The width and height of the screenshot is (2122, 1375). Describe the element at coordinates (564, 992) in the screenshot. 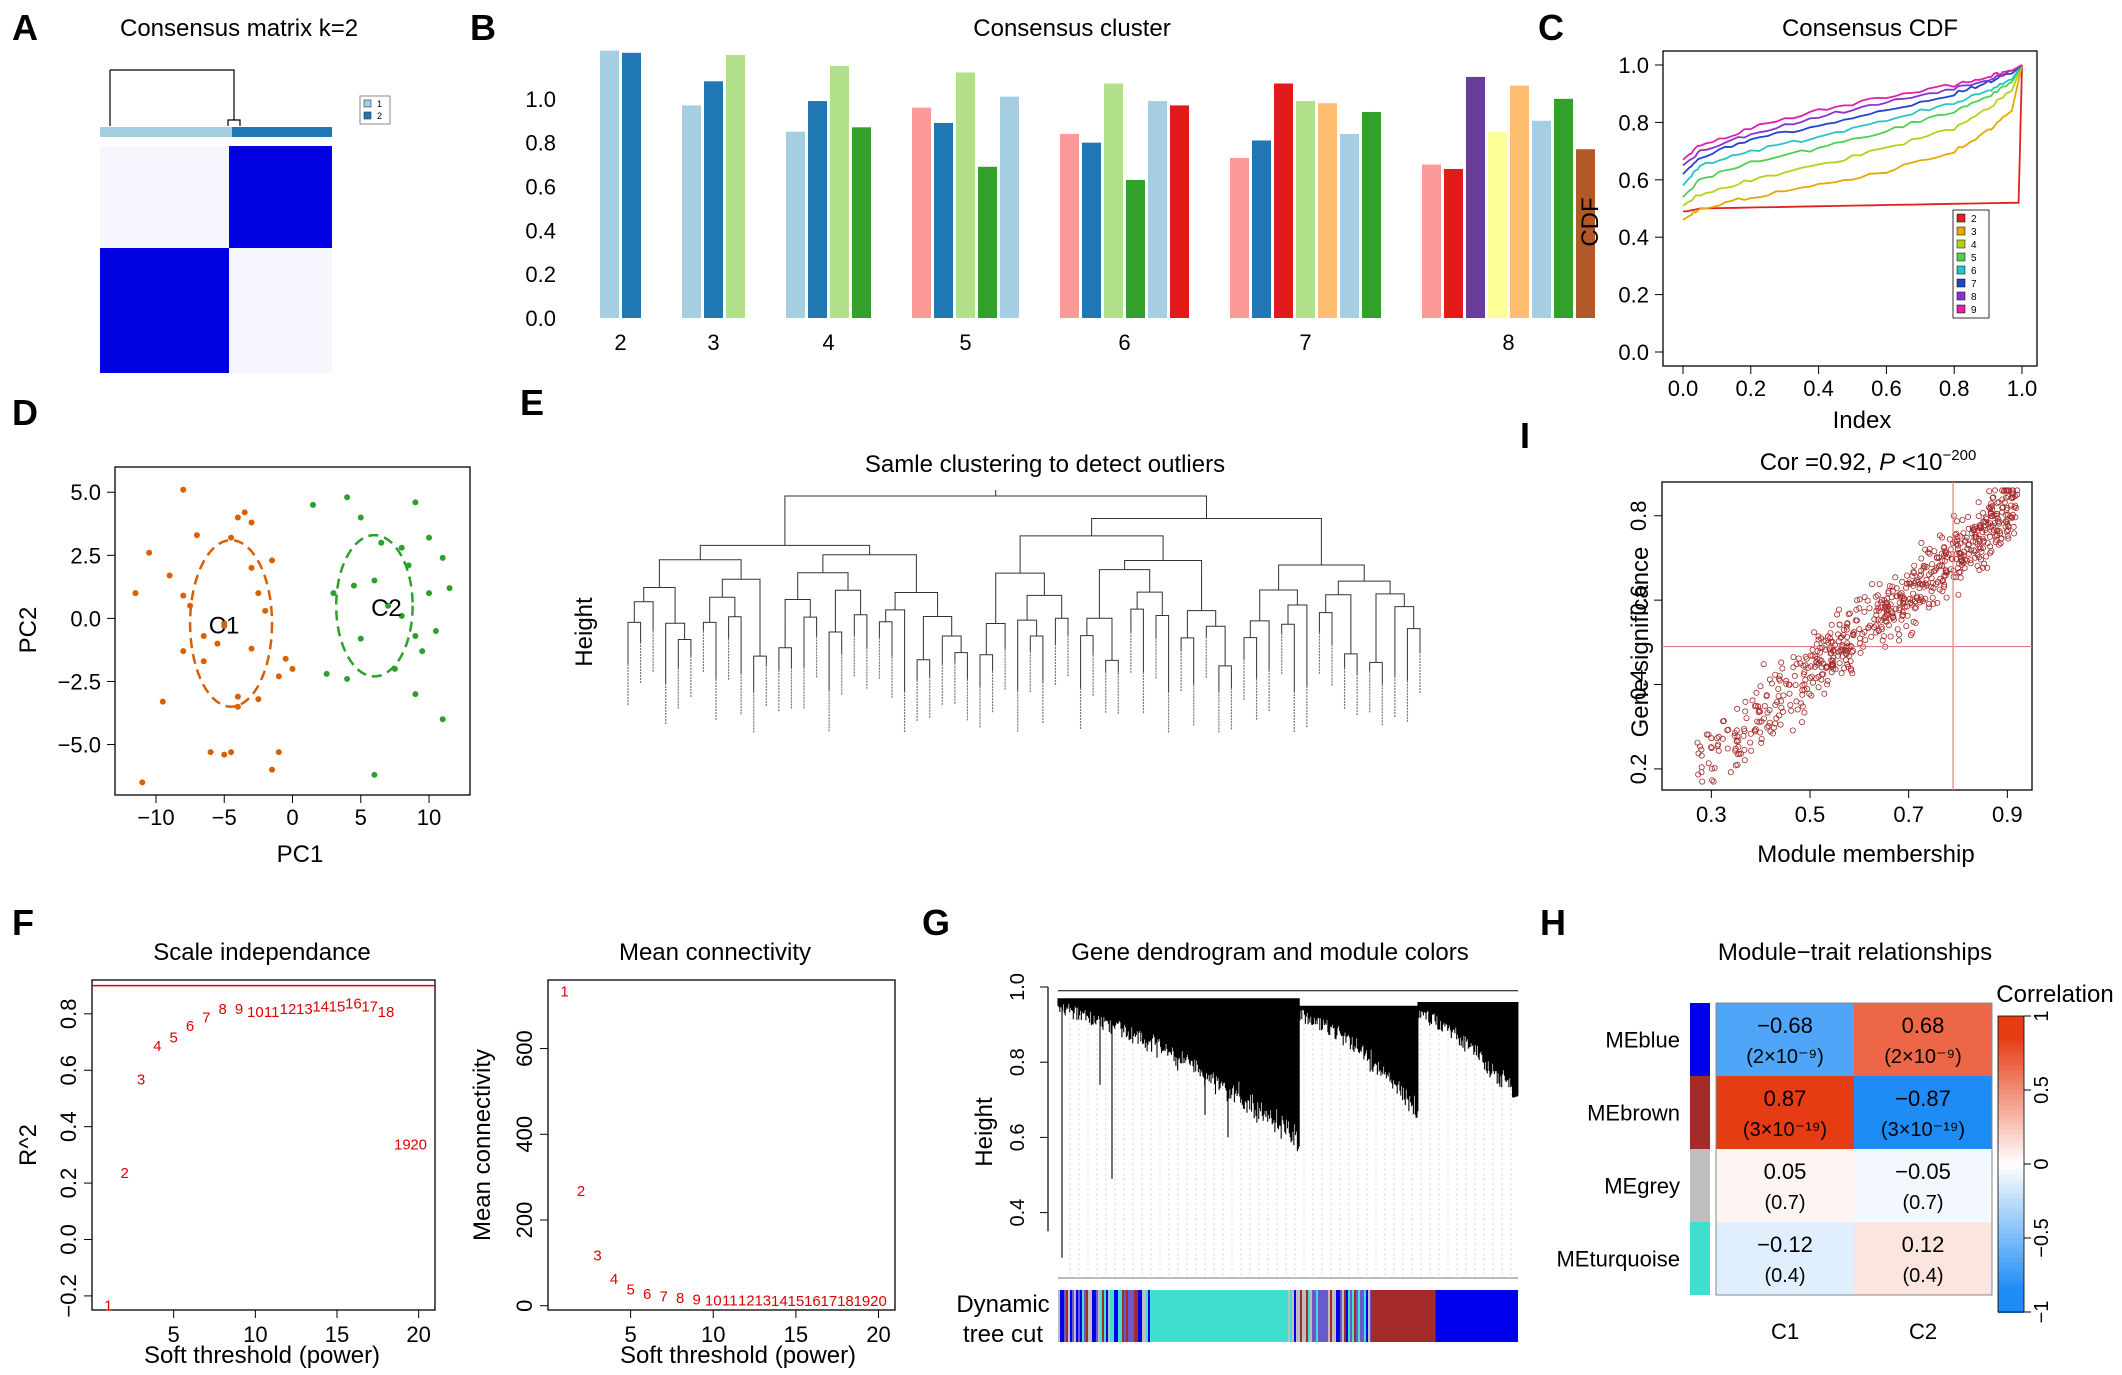

I see `panel-f-point-label: 1` at that location.